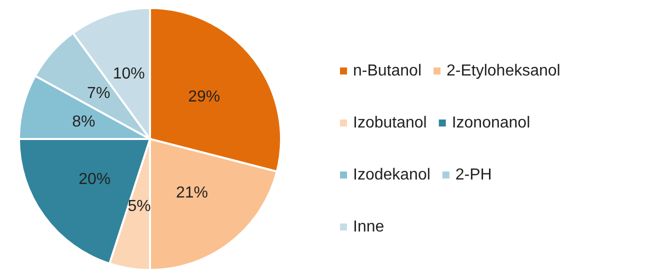 The height and width of the screenshot is (273, 669). What do you see at coordinates (473, 175) in the screenshot?
I see `legend-label: 2-PH` at bounding box center [473, 175].